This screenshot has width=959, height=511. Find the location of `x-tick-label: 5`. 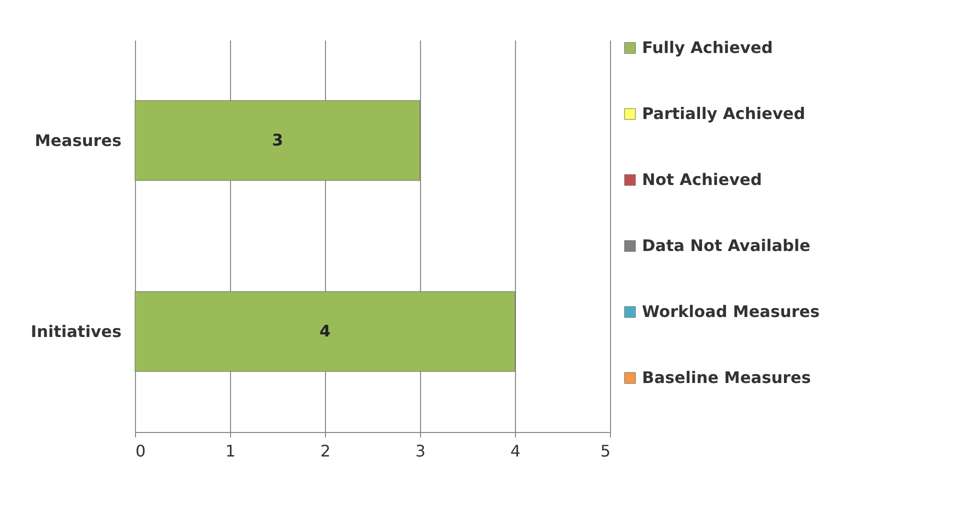

x-tick-label: 5 is located at coordinates (605, 451).